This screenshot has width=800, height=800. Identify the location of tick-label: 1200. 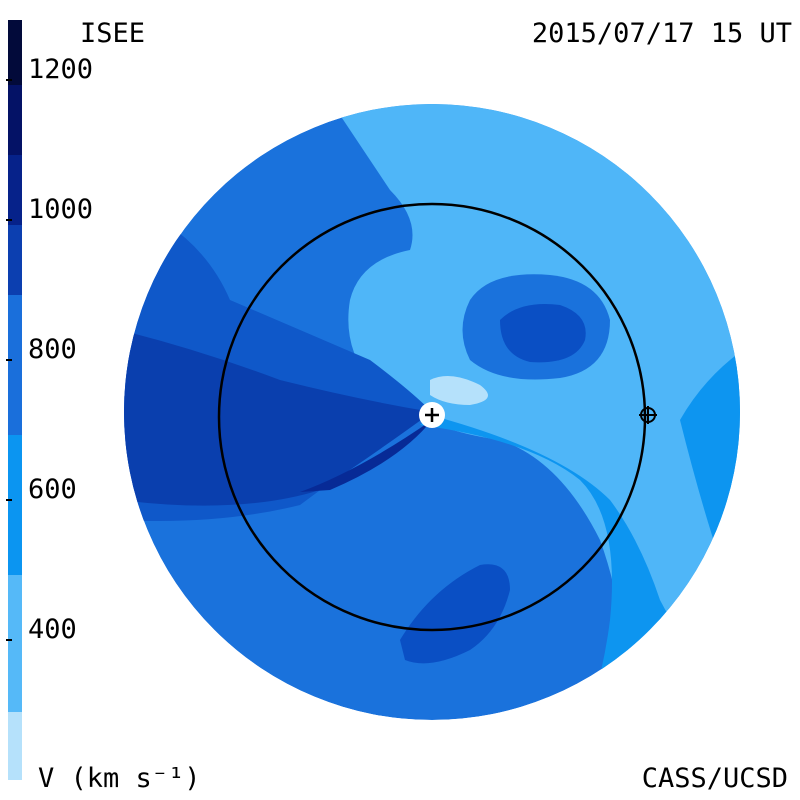
(60, 69).